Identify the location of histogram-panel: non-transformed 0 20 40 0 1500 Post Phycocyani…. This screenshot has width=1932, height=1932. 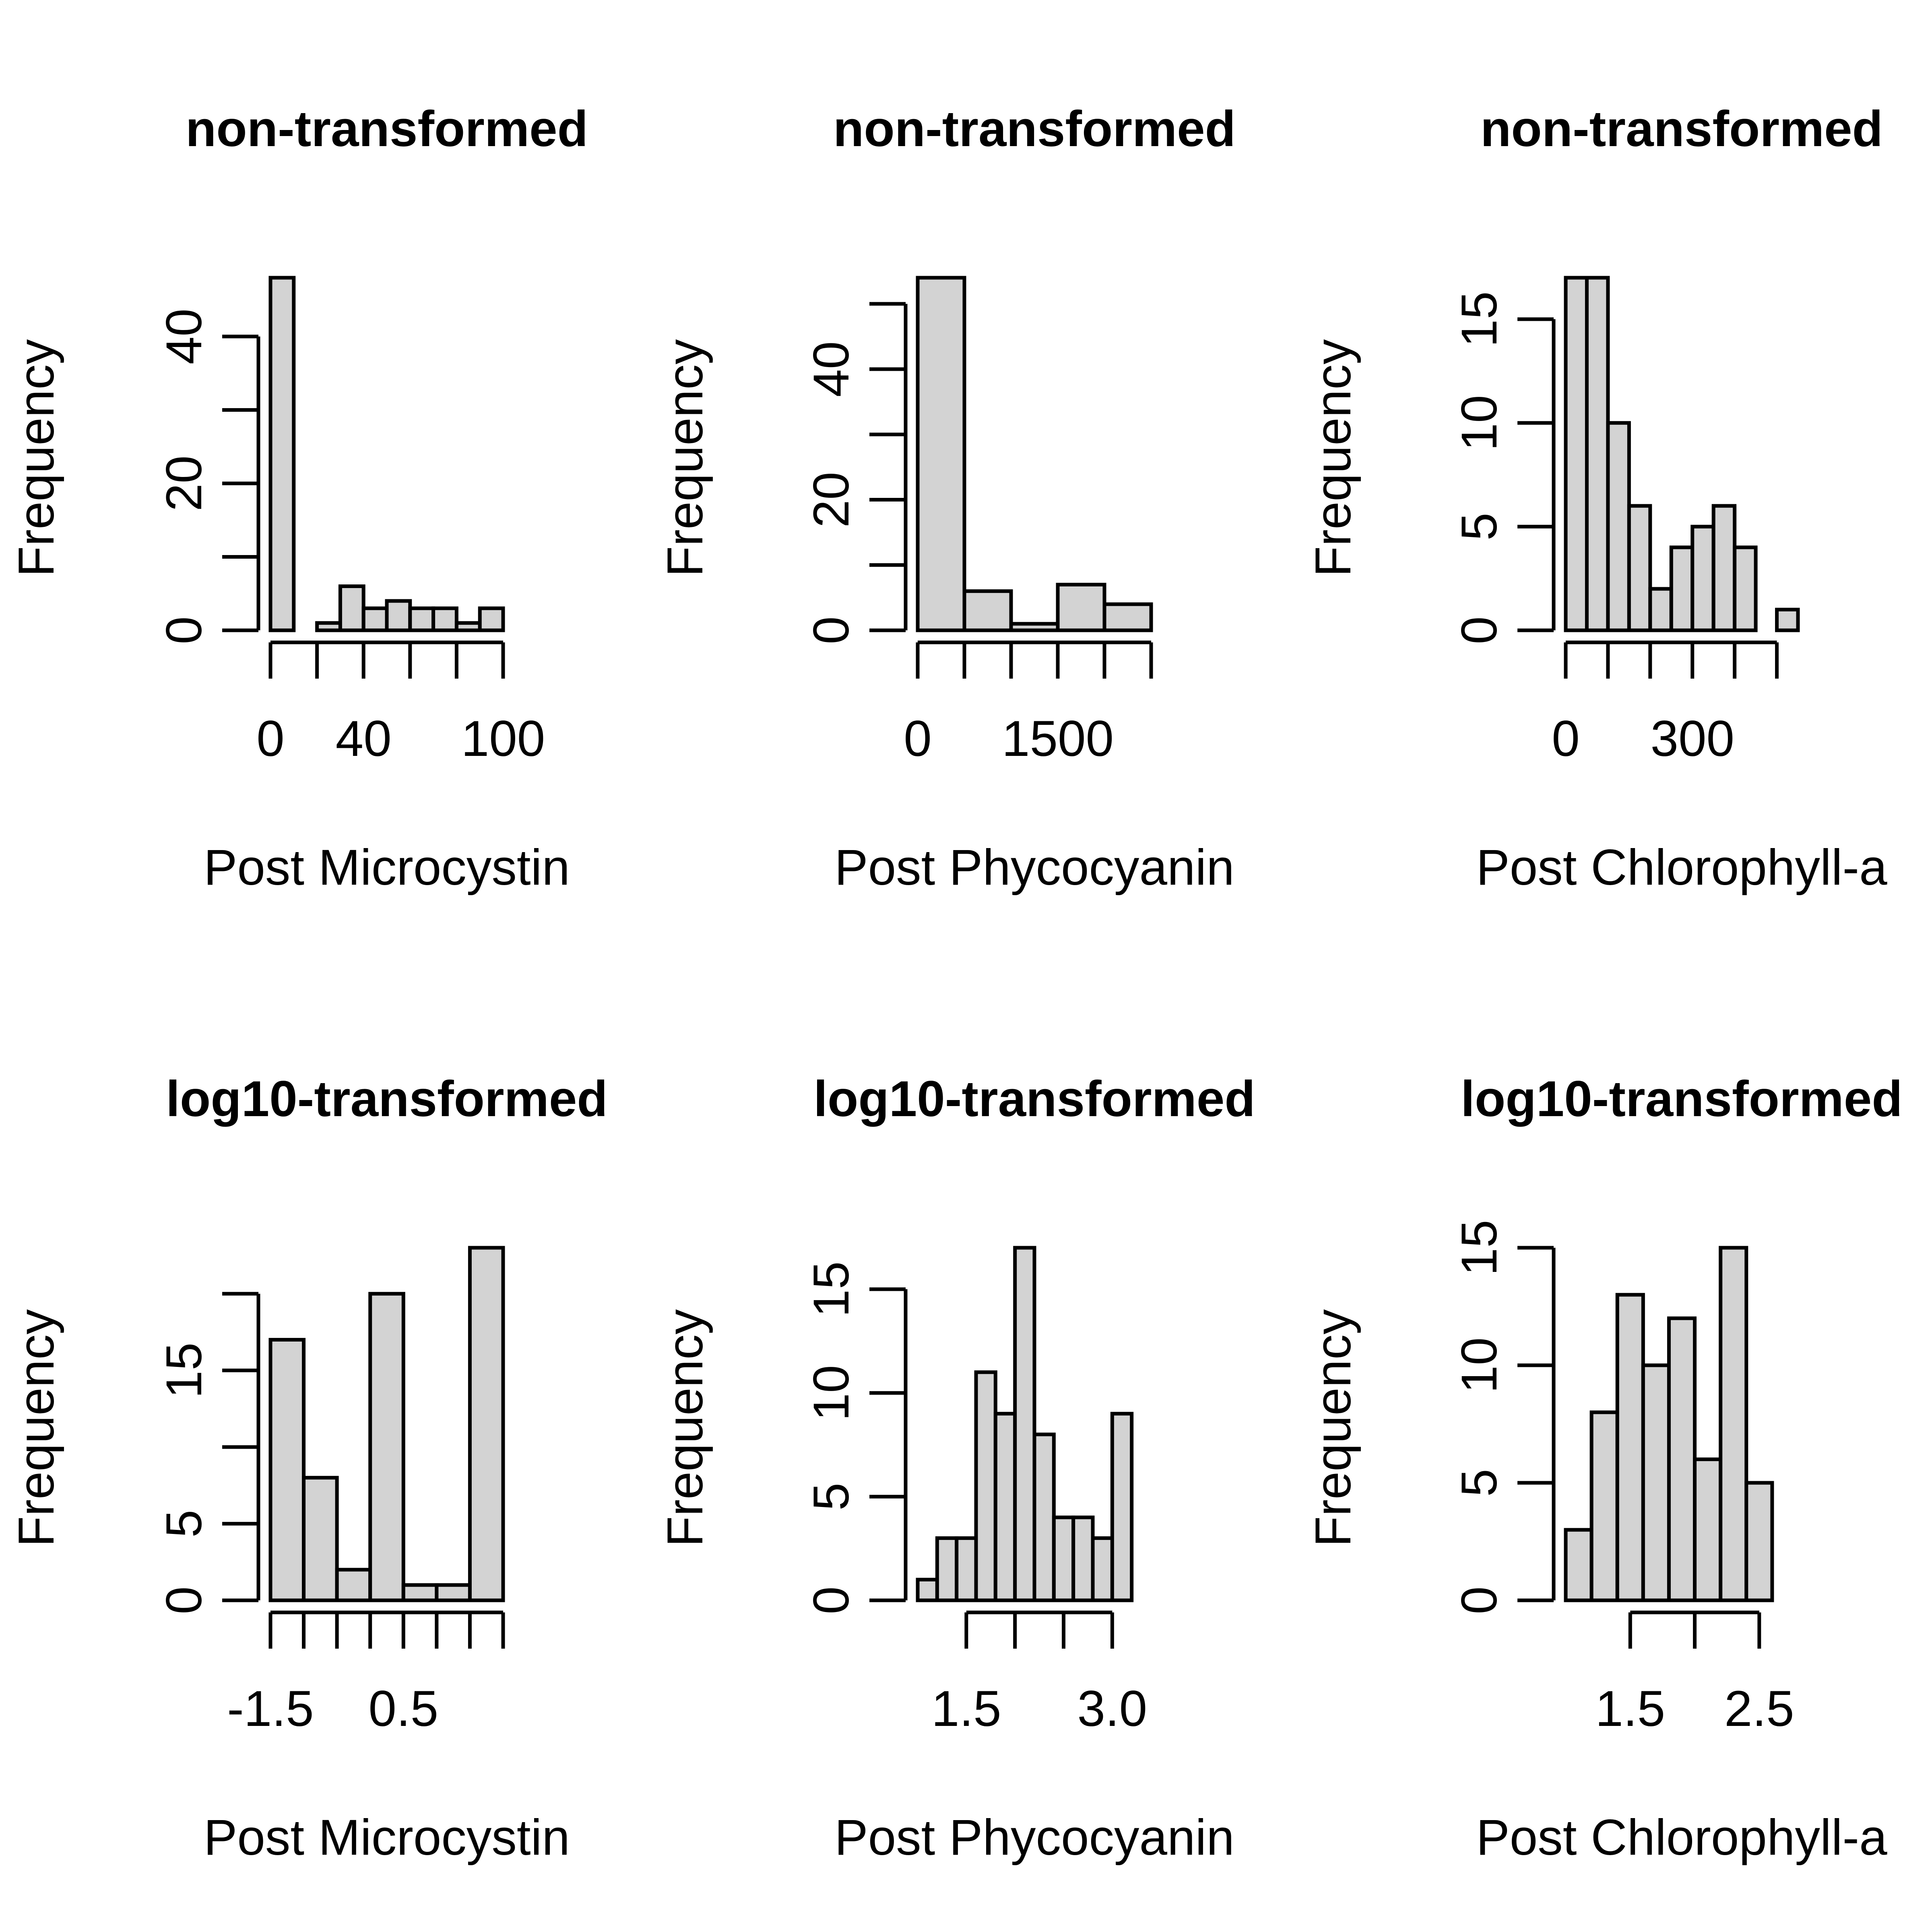
(946, 498).